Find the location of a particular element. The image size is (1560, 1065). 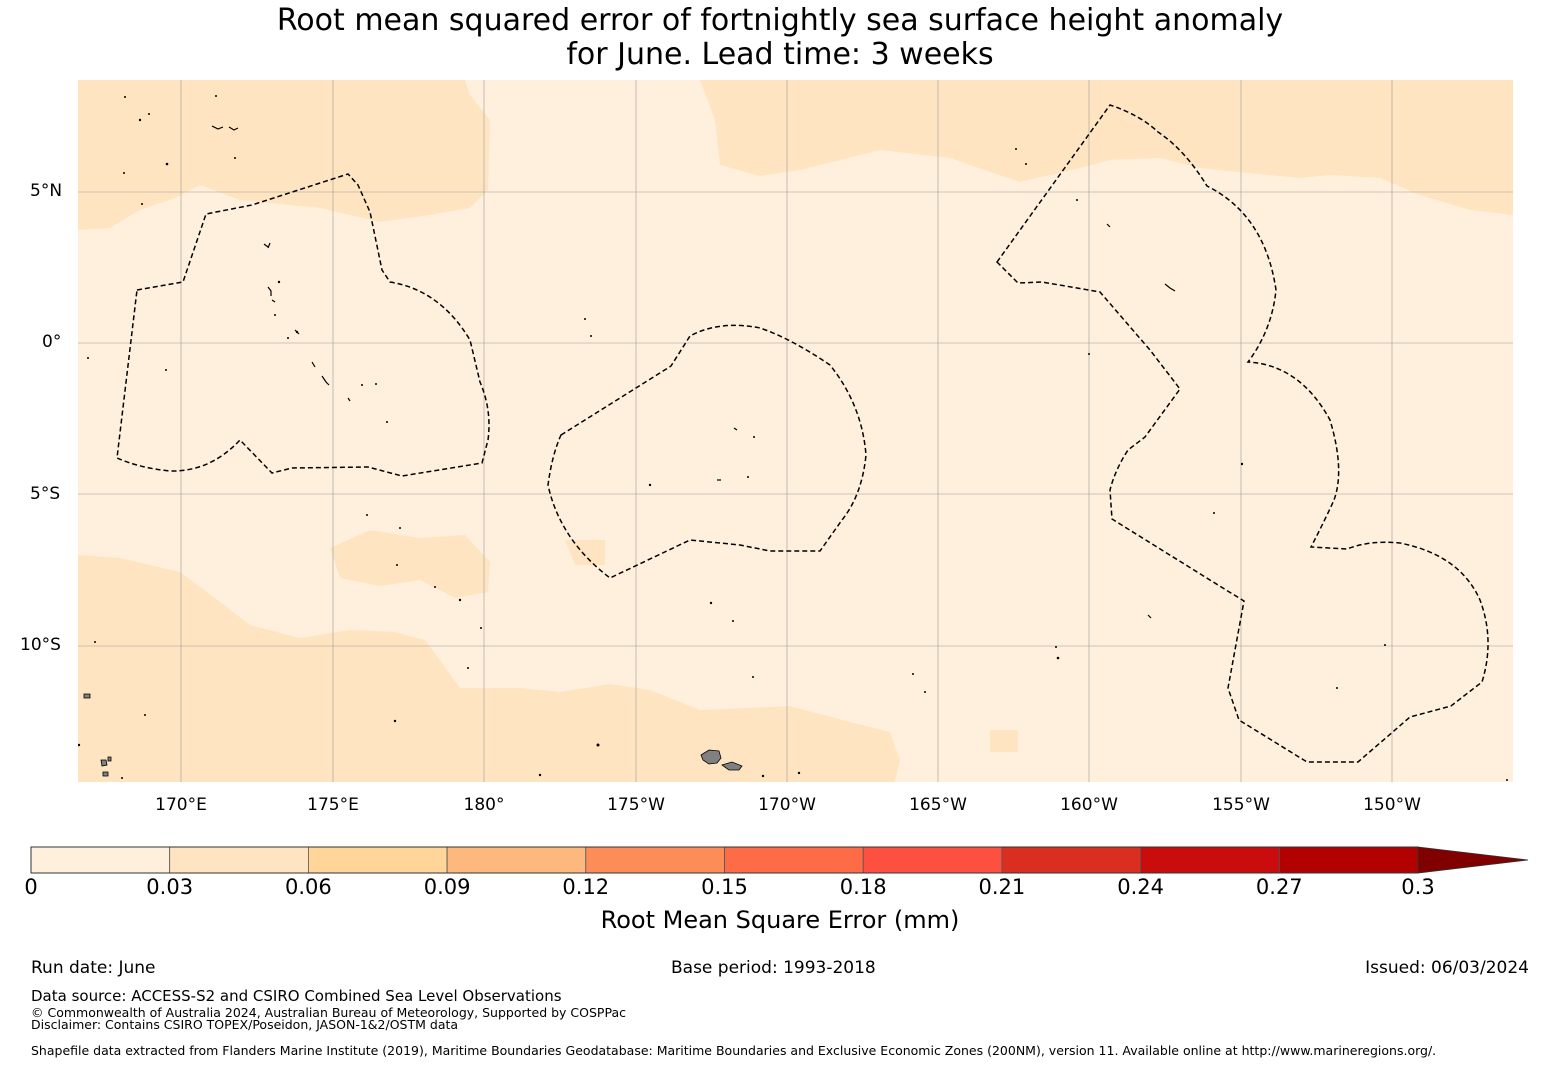

colorbar-tick-label: 0.18 is located at coordinates (863, 887).